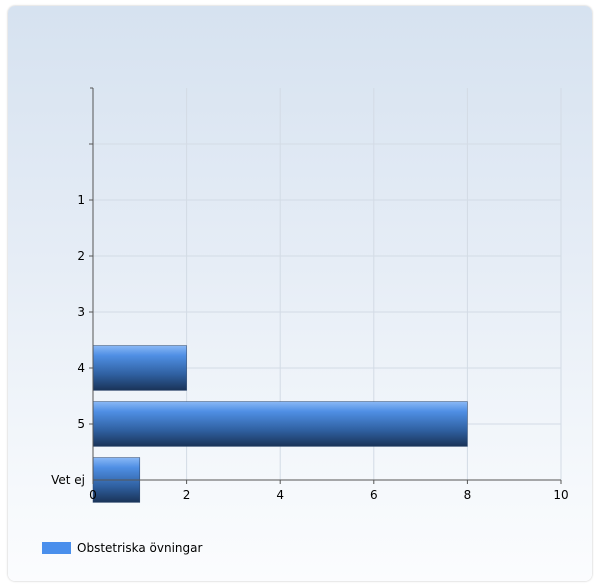 This screenshot has width=594, height=585. Describe the element at coordinates (560, 495) in the screenshot. I see `x-tick-label: 10` at that location.